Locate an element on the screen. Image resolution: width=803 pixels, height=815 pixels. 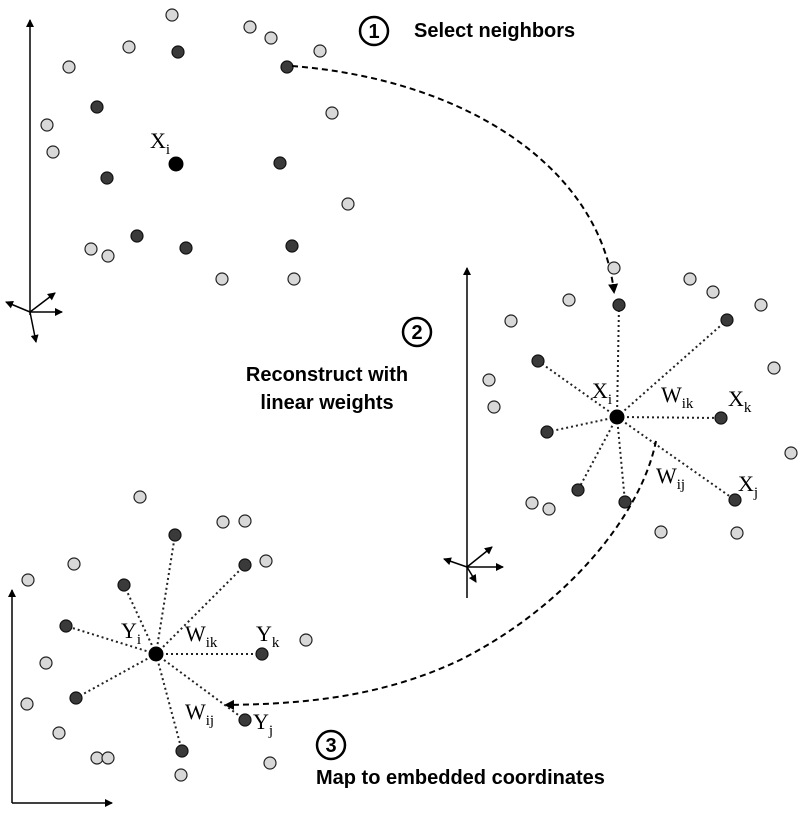
panel1-axes is located at coordinates (34, 181).